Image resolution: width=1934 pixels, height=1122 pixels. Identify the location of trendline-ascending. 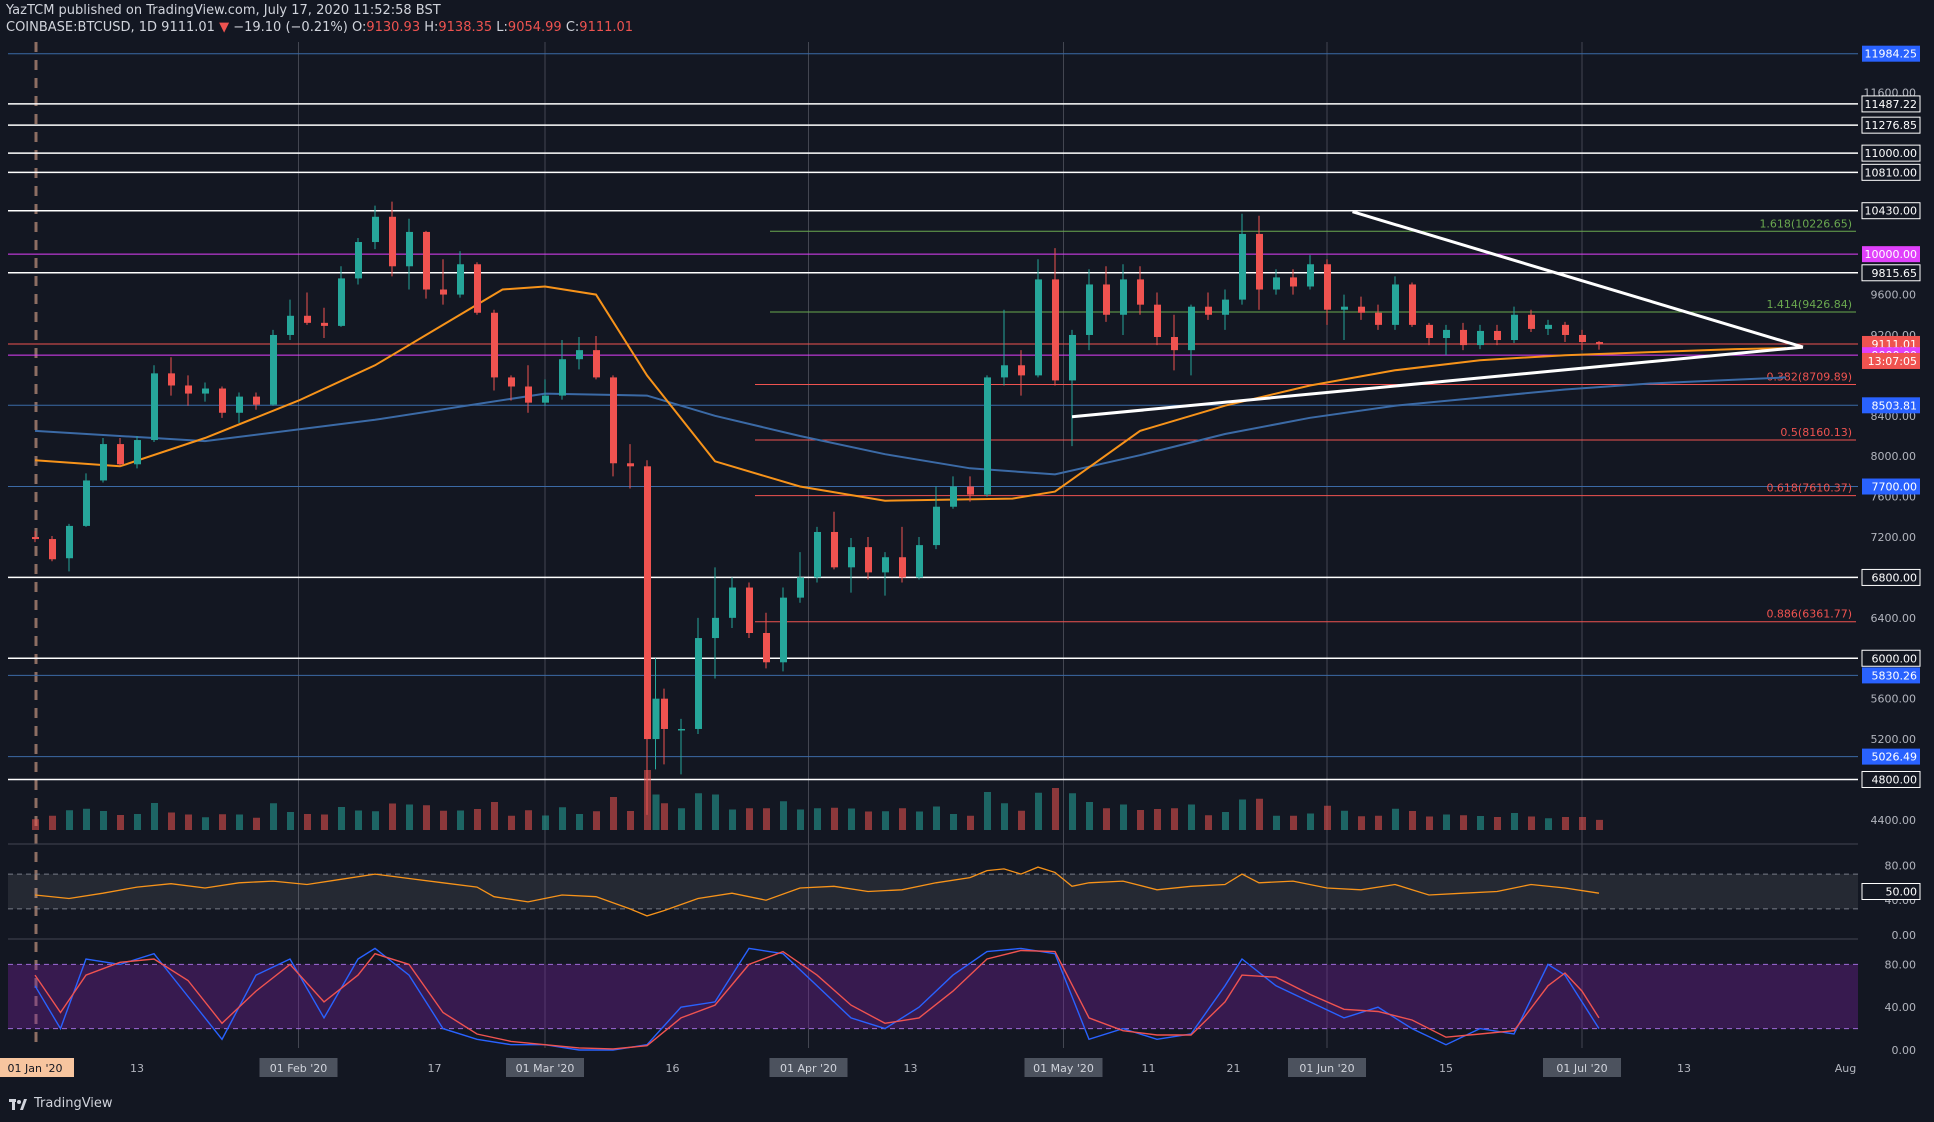
(1437, 382).